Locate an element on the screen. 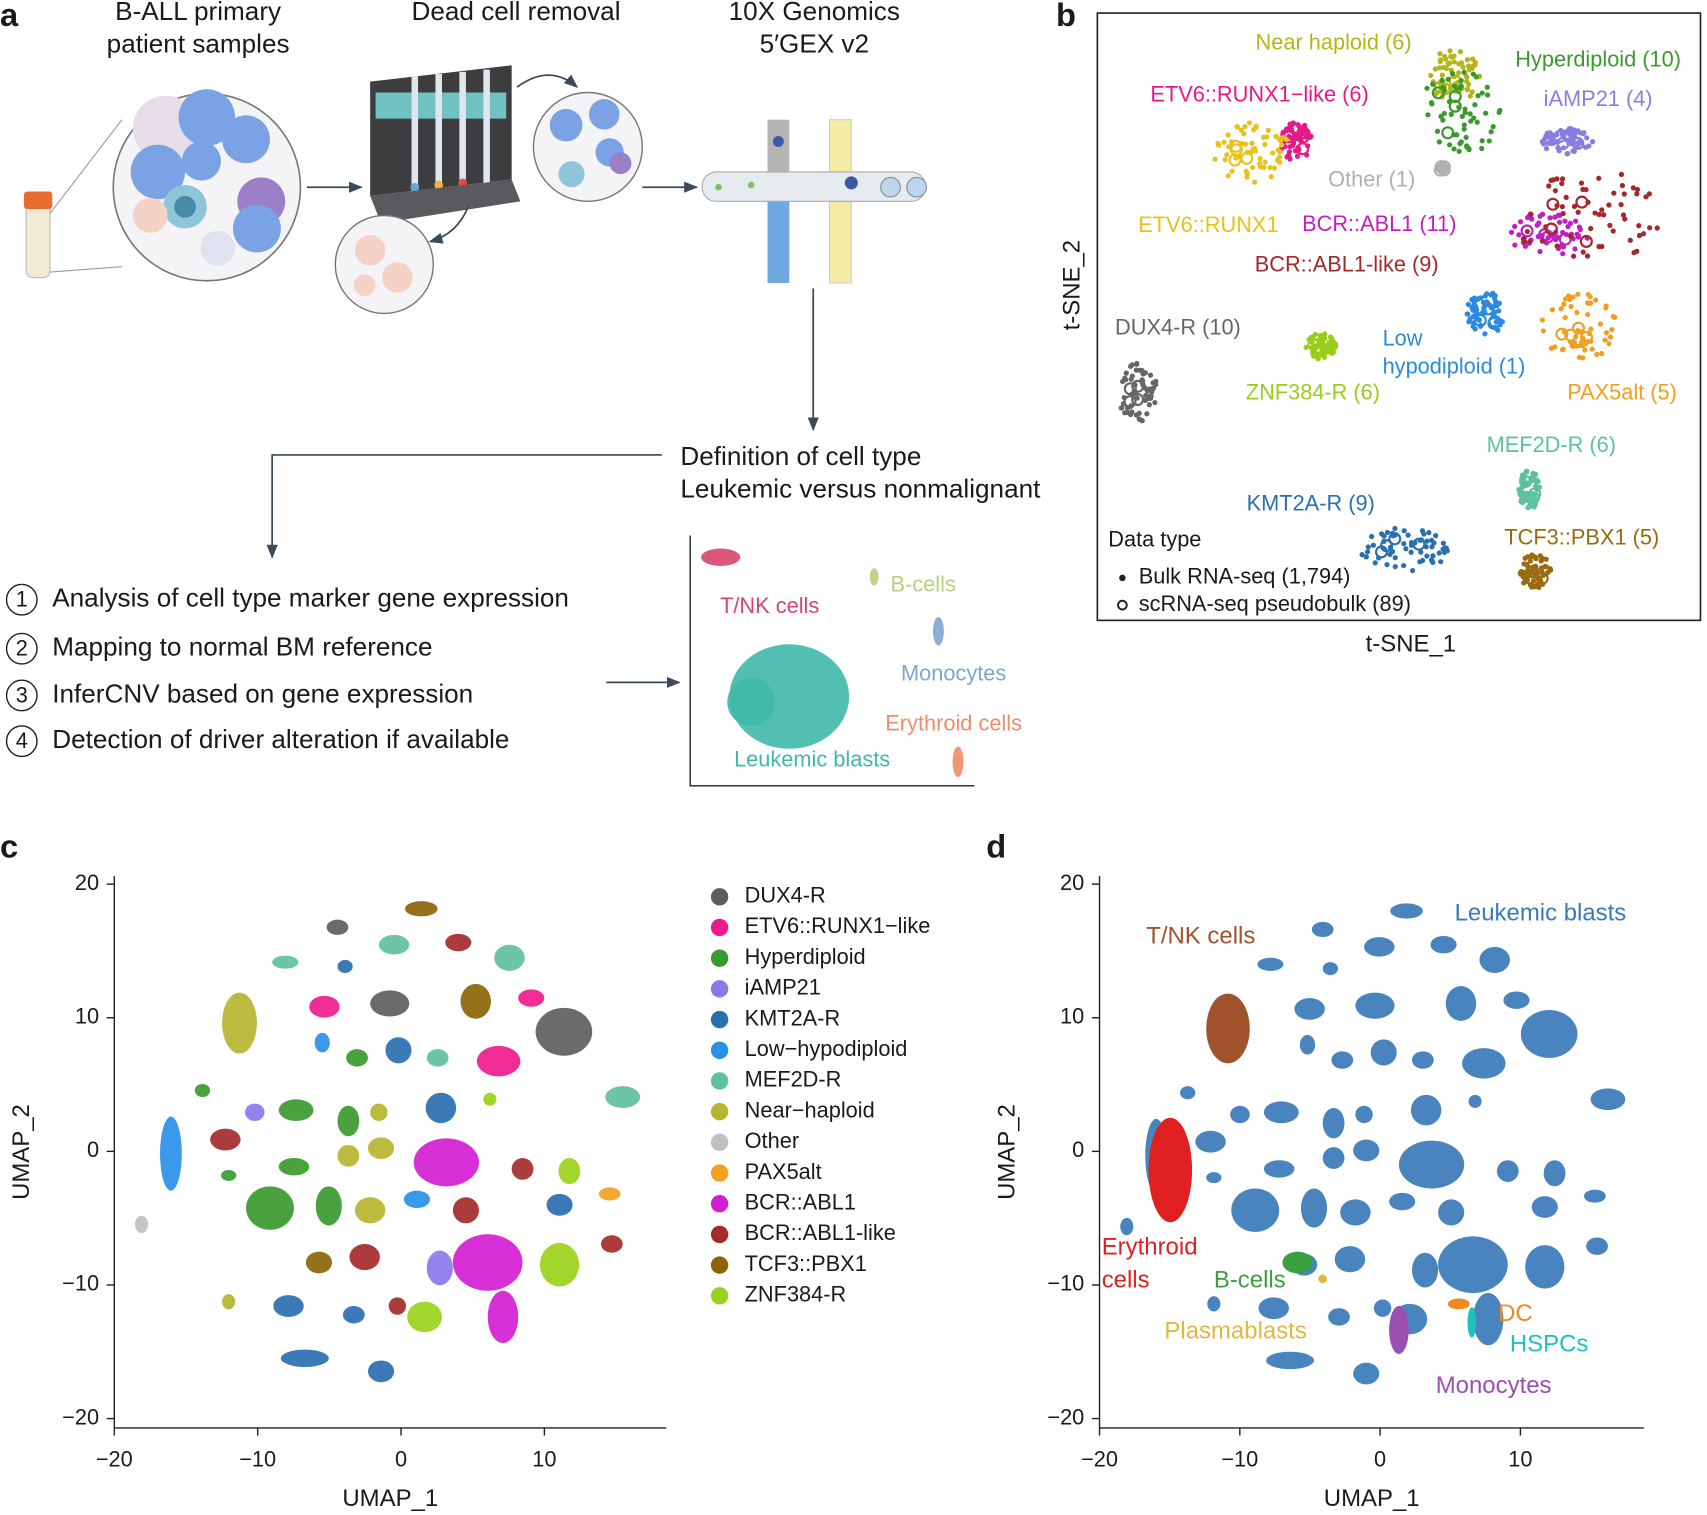 The image size is (1707, 1515). cell-type-label: Leukemic blasts is located at coordinates (1541, 913).